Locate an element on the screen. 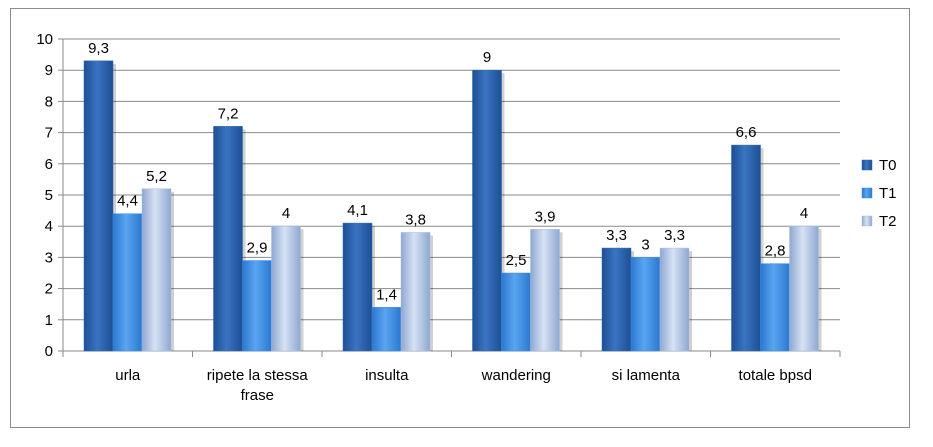 Image resolution: width=933 pixels, height=447 pixels. y-tick-label: 6 is located at coordinates (49, 164).